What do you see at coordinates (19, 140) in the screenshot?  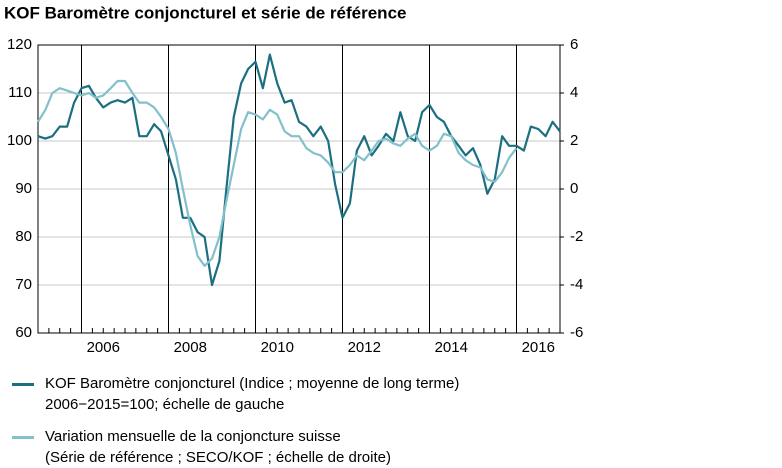 I see `y-tick-label: 100` at bounding box center [19, 140].